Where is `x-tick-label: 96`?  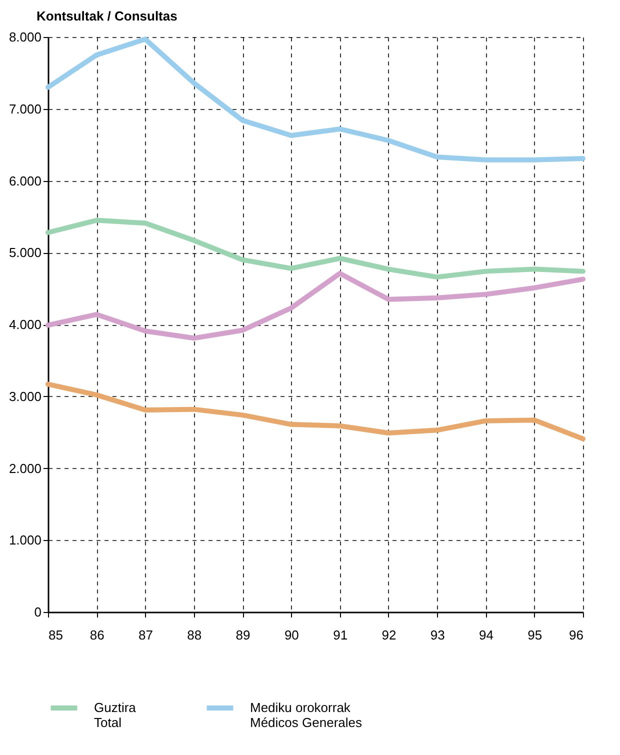 x-tick-label: 96 is located at coordinates (576, 635).